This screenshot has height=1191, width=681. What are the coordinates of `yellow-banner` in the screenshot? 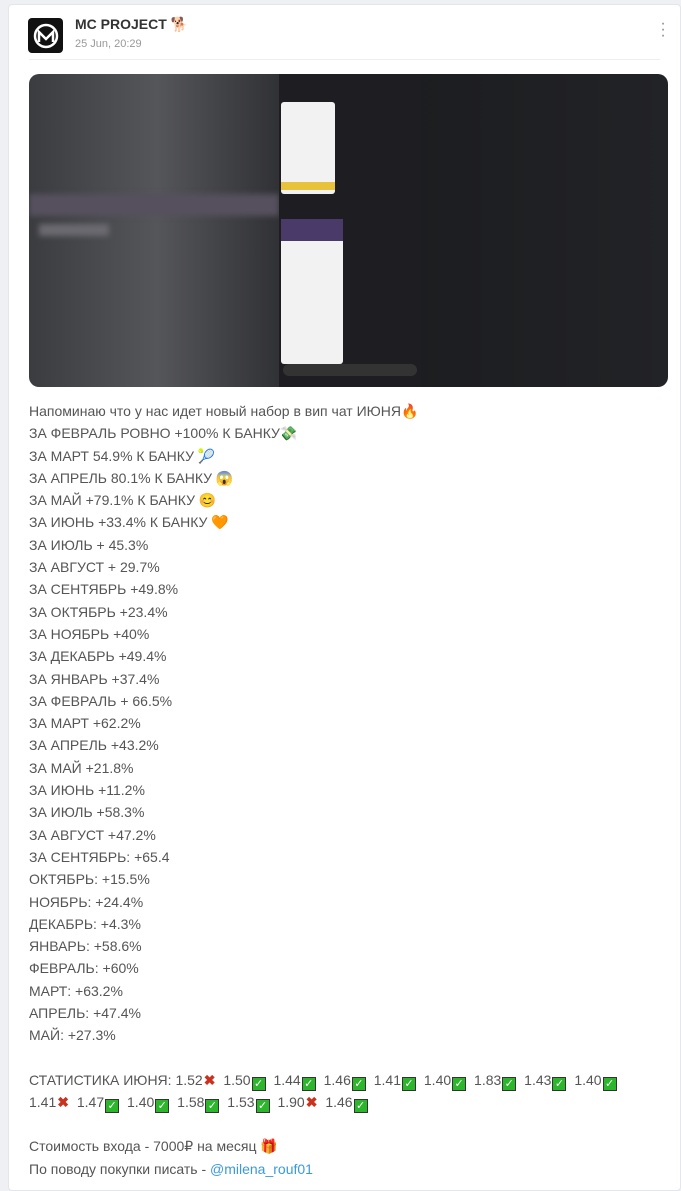 It's located at (308, 186).